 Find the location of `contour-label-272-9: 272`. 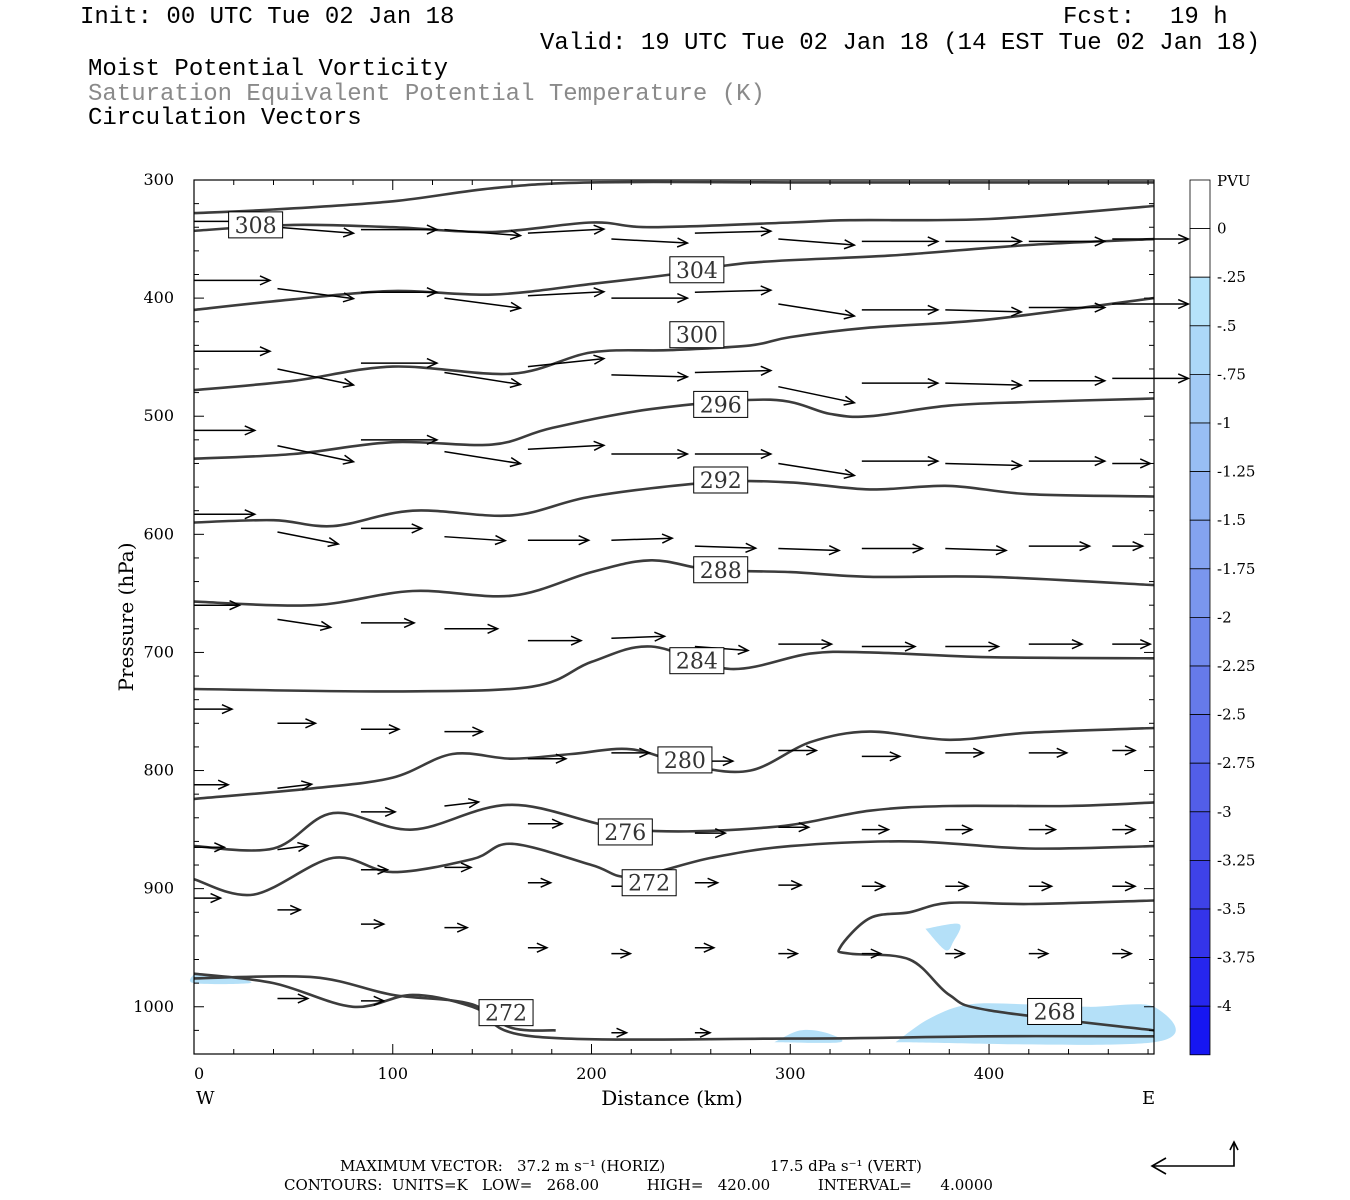

contour-label-272-9: 272 is located at coordinates (649, 883).